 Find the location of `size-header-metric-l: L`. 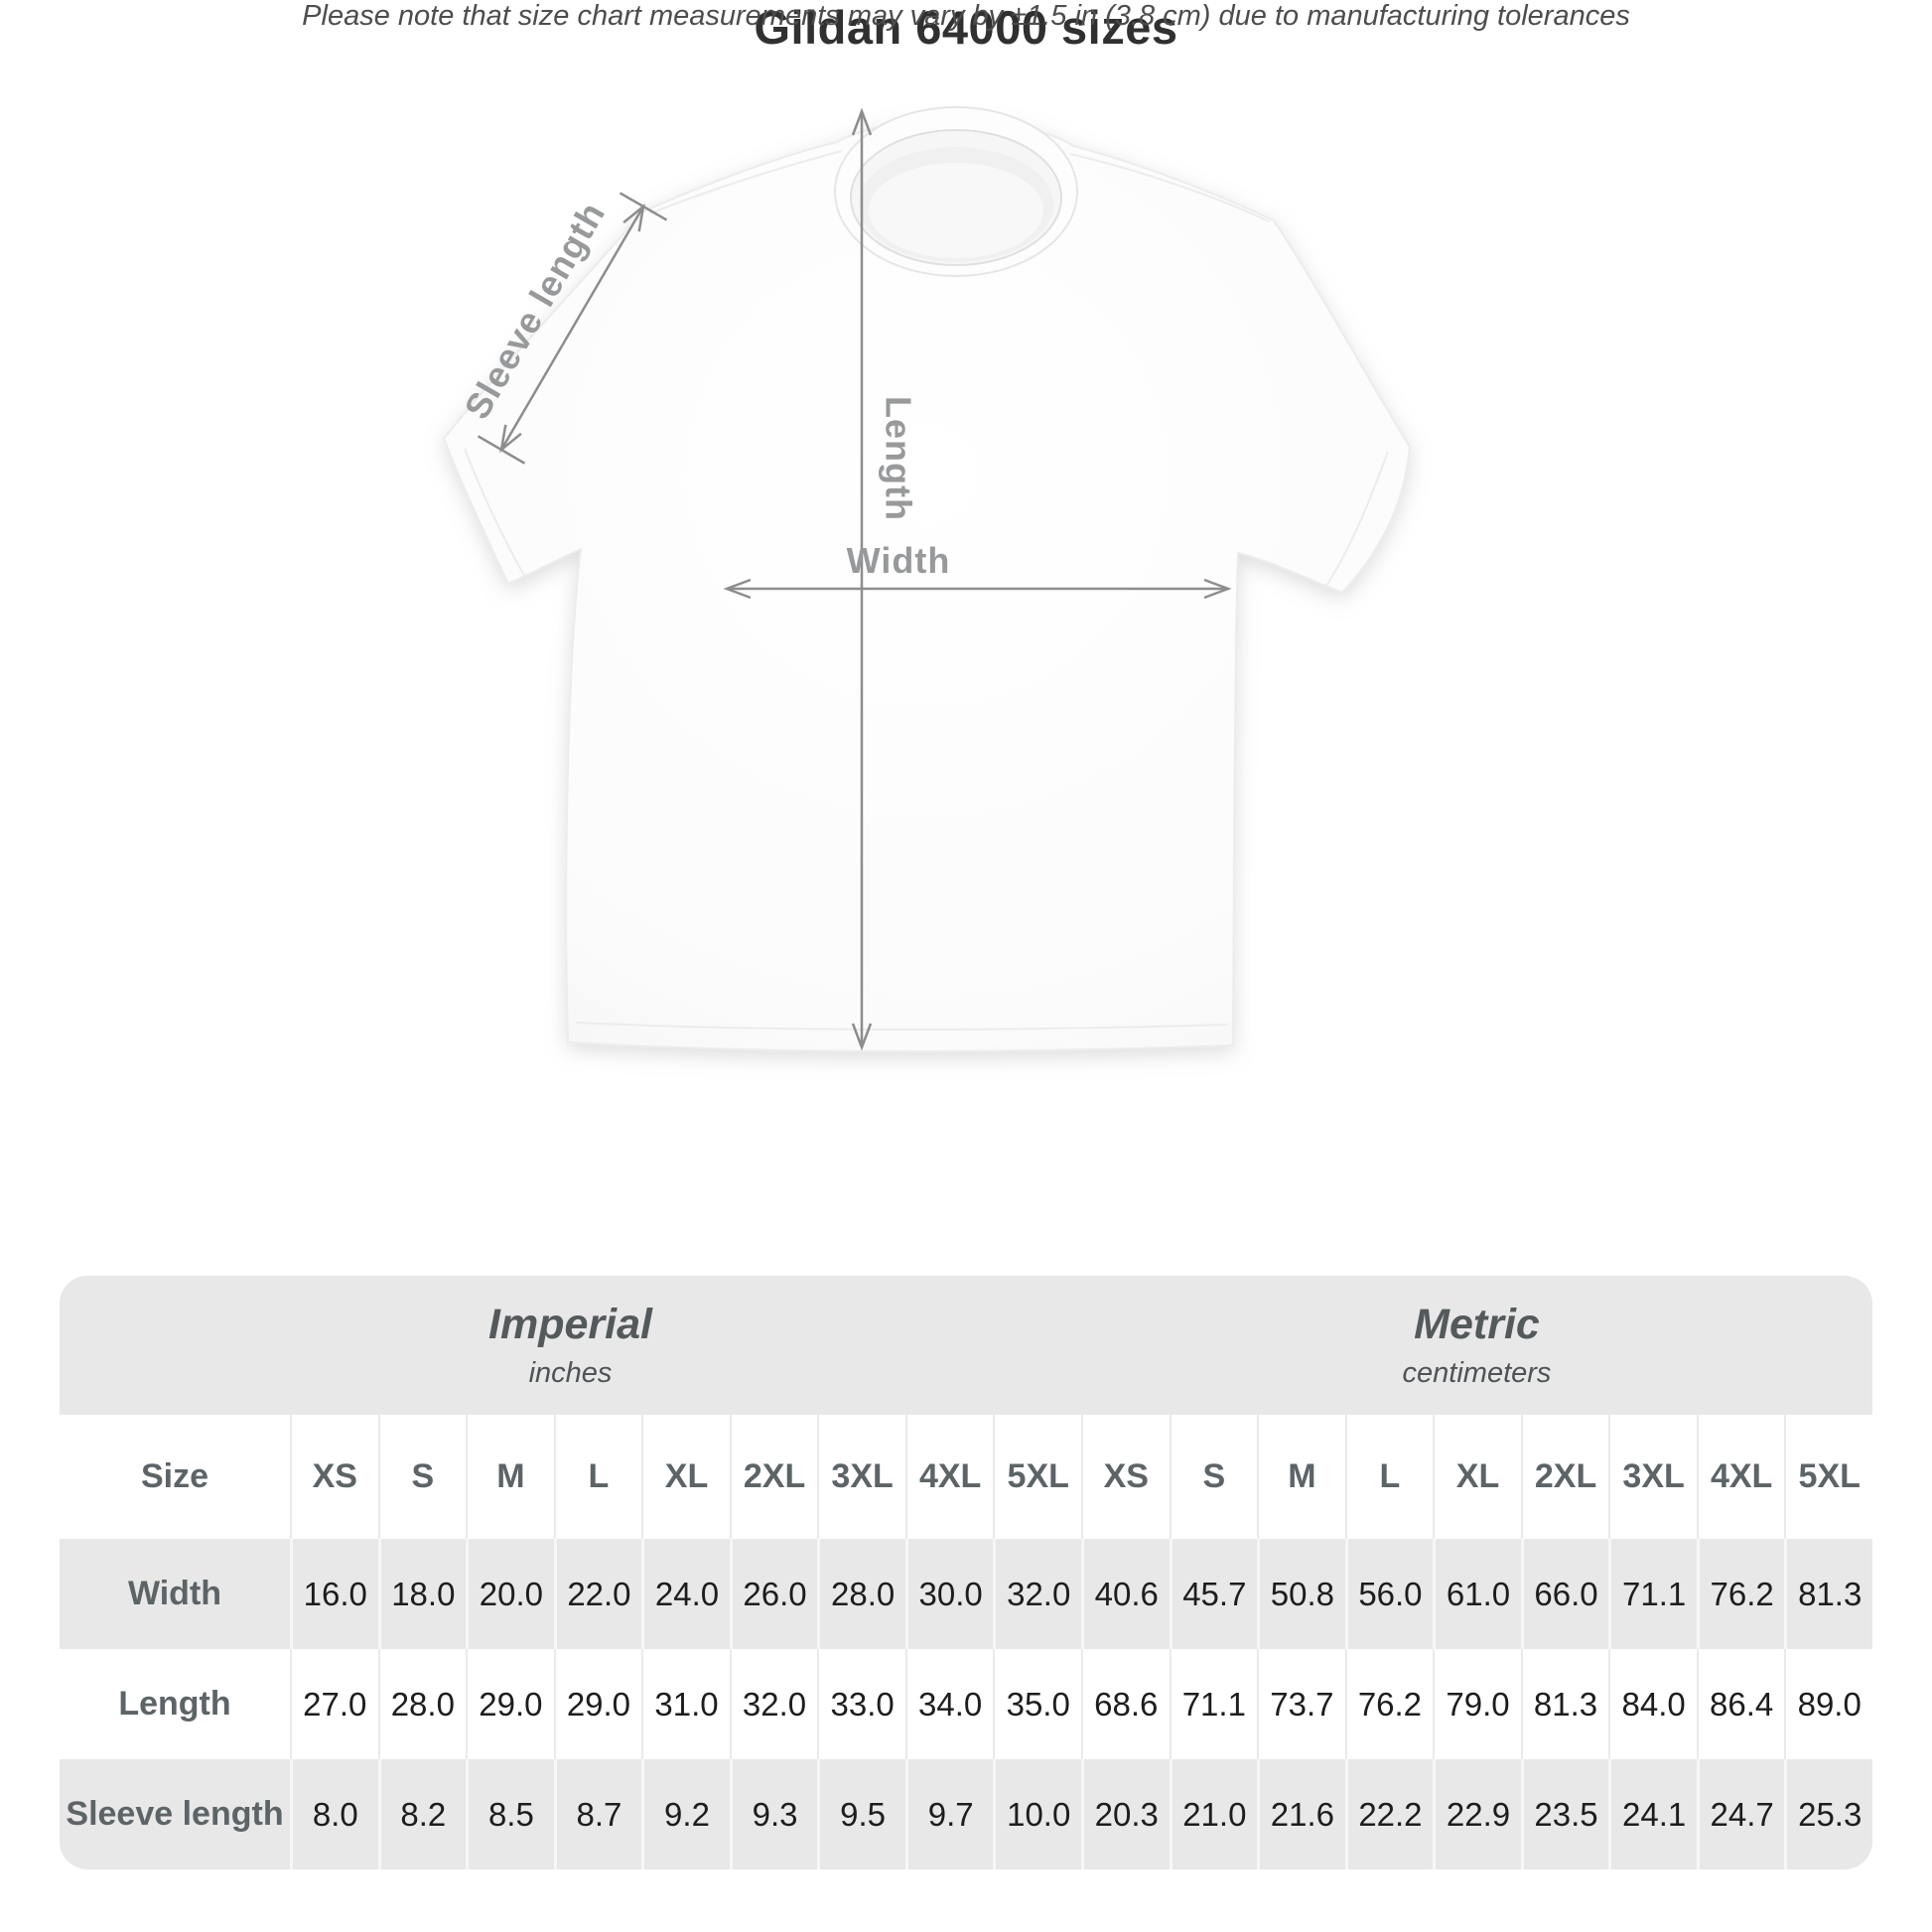

size-header-metric-l: L is located at coordinates (1389, 1477).